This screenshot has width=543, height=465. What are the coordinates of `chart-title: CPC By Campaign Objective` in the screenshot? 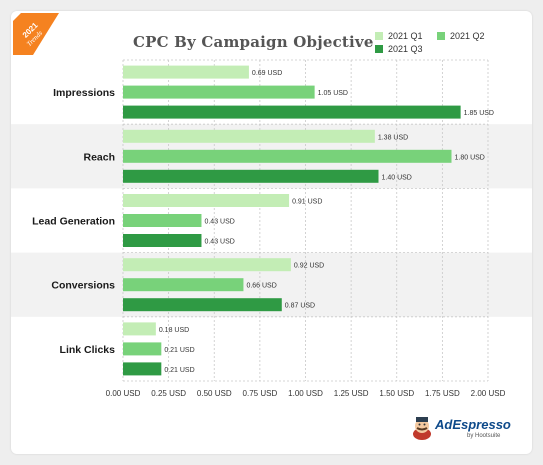 It's located at (253, 42).